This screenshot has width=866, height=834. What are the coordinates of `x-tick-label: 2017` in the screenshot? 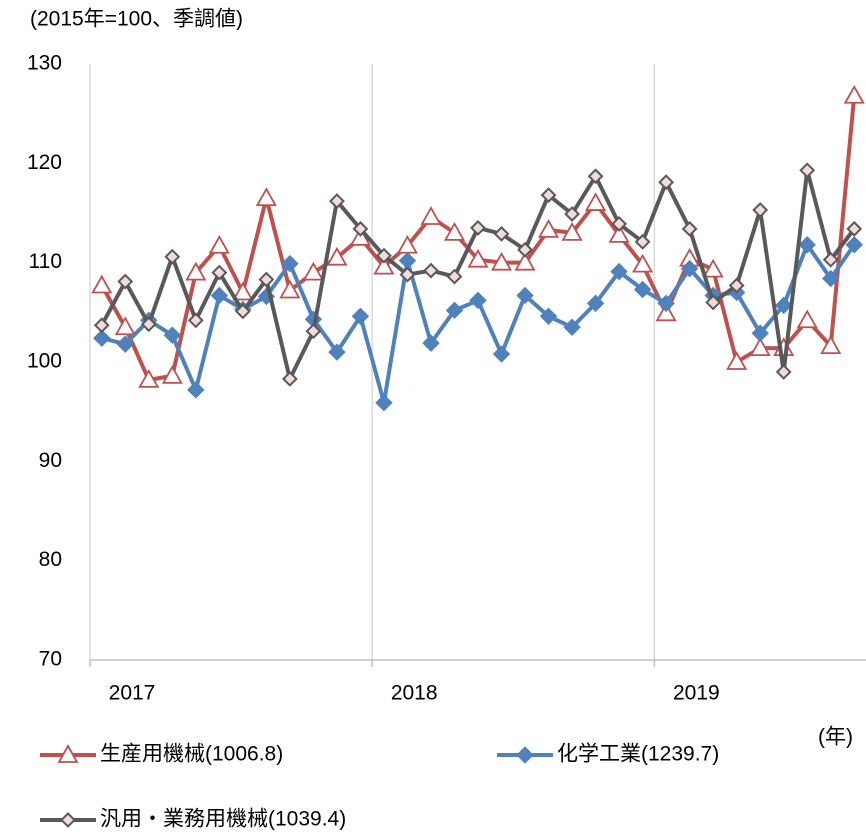 It's located at (132, 693).